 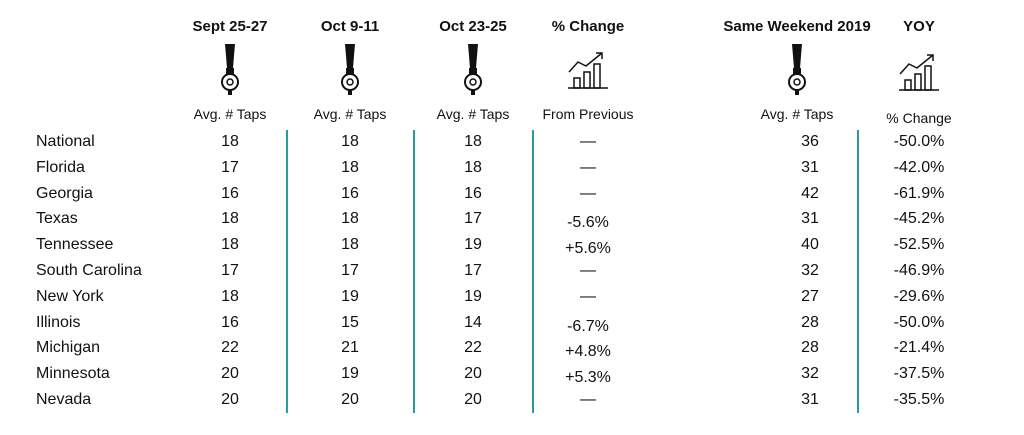 What do you see at coordinates (919, 118) in the screenshot?
I see `subheader-yoy: % Change` at bounding box center [919, 118].